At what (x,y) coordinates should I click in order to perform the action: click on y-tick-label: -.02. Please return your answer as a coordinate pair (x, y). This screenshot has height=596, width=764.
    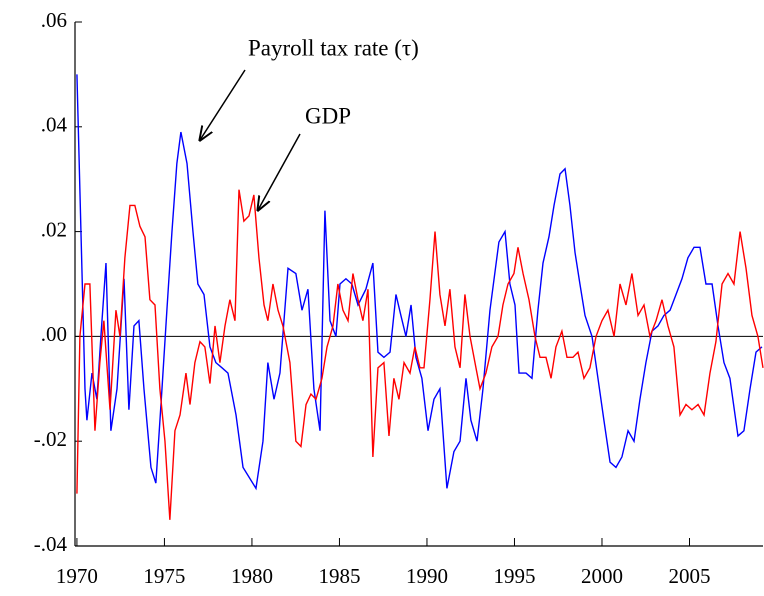
    Looking at the image, I should click on (50, 439).